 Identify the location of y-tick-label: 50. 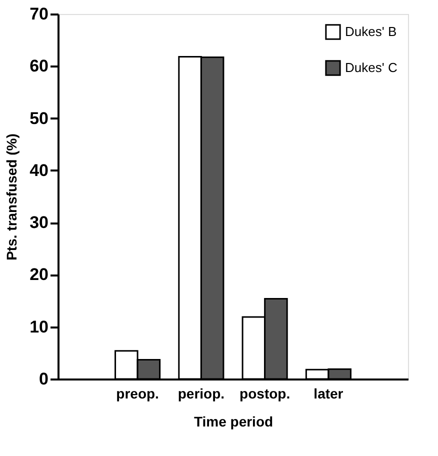
(39, 118).